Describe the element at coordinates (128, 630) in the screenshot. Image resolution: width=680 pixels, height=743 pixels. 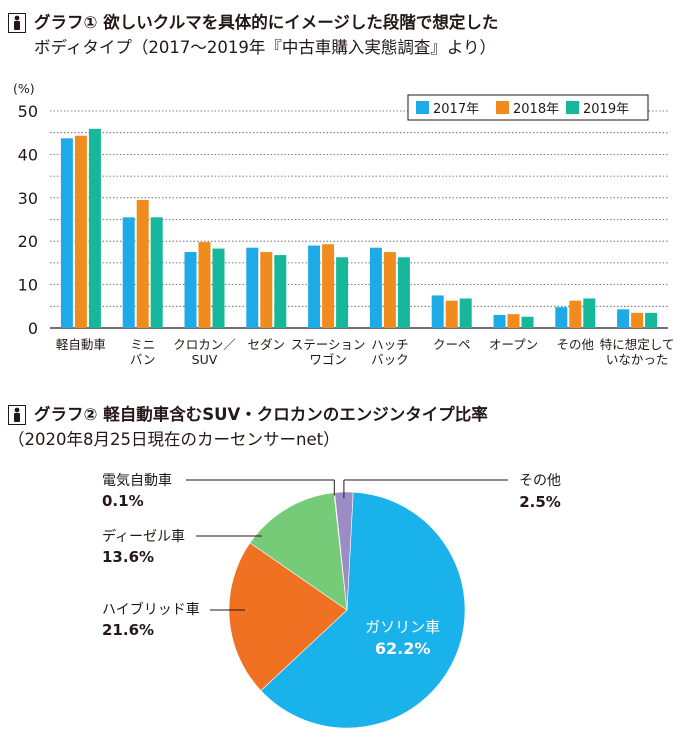
I see `pie-slice-value: 21.6%` at that location.